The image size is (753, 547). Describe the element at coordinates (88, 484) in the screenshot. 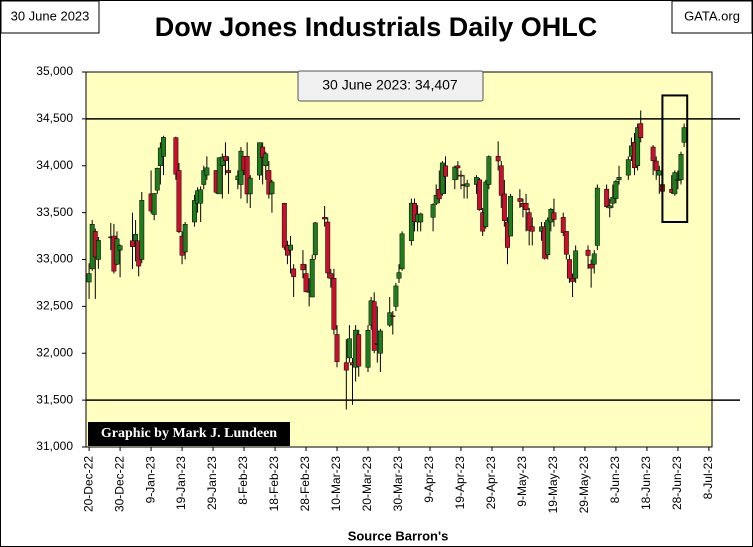

I see `x-tick-label: 20-Dec-22` at that location.